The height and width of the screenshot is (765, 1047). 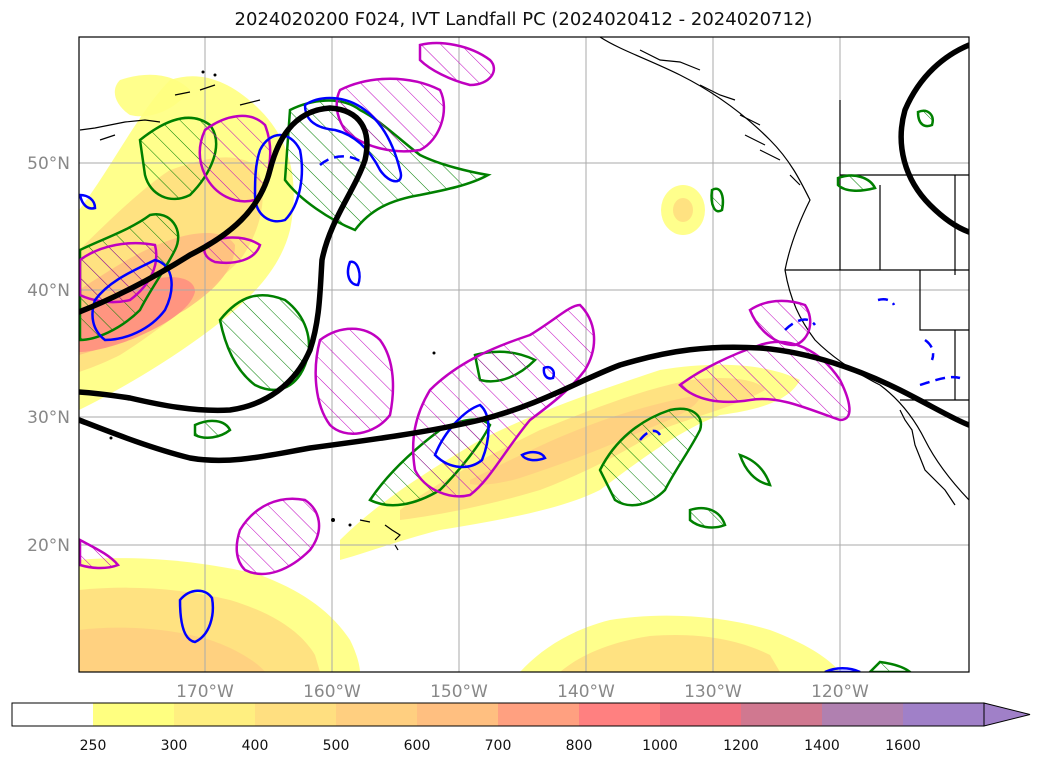 I want to click on lon-label: 130°W, so click(x=713, y=692).